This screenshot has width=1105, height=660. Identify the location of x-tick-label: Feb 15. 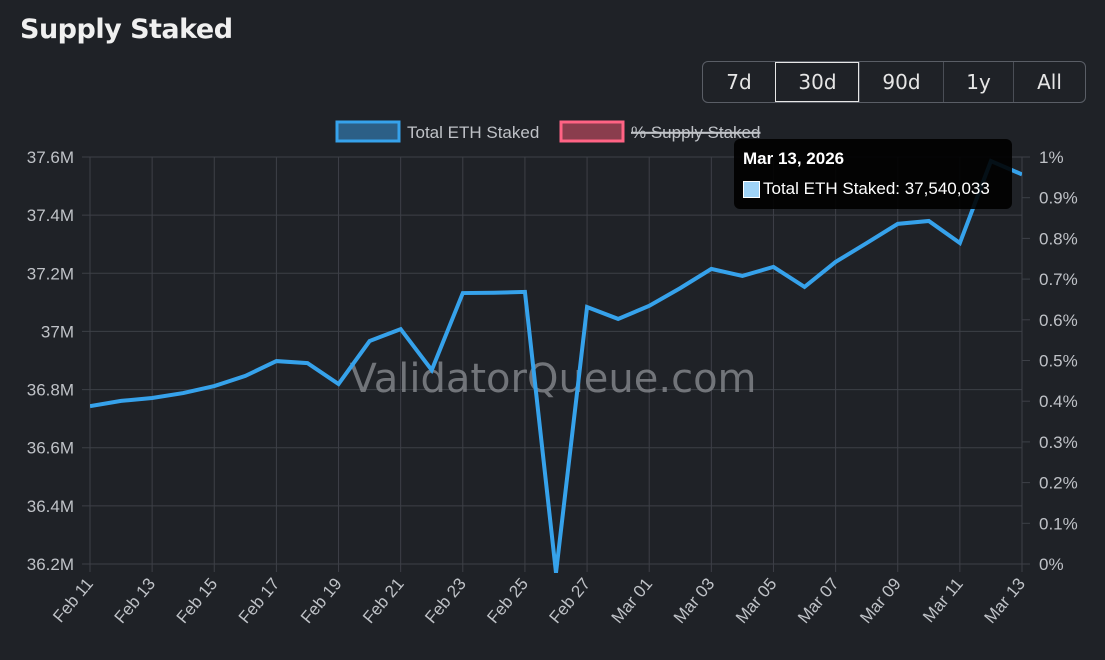
(197, 600).